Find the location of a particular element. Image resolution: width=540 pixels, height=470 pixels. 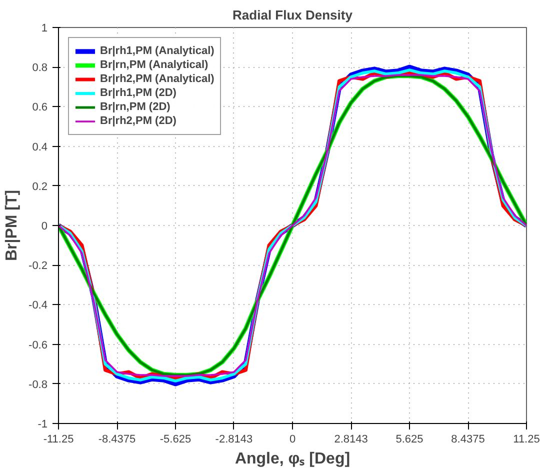

y-tick-label: 1 is located at coordinates (44, 28).